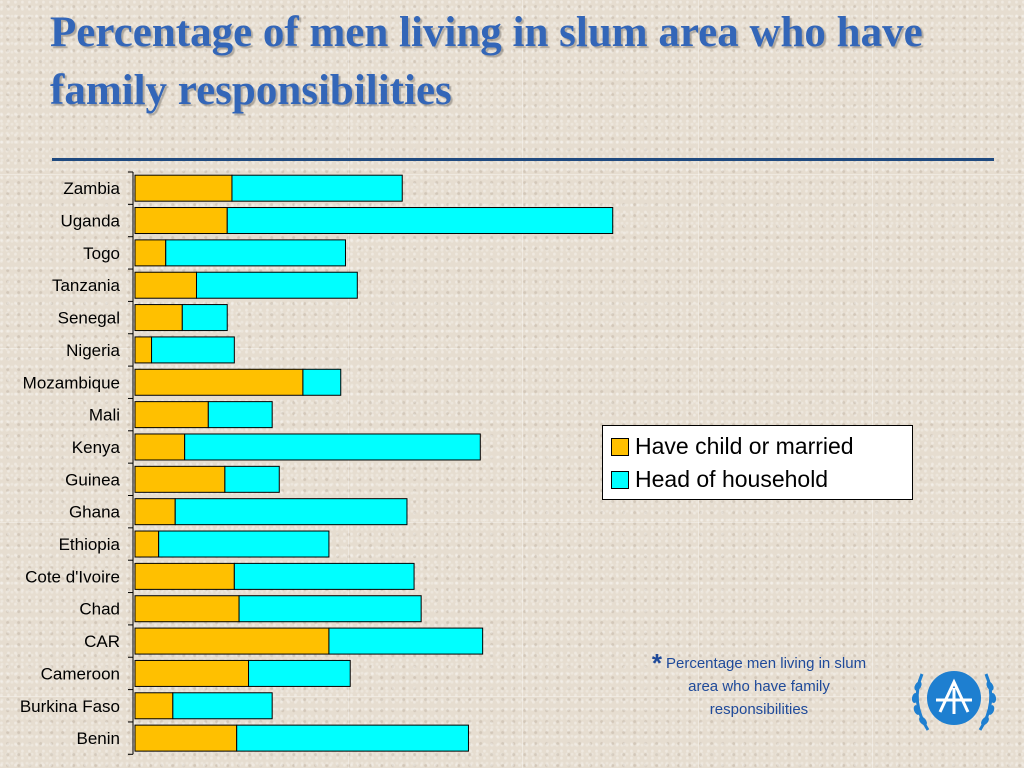 Image resolution: width=1024 pixels, height=768 pixels. I want to click on bar-senegal-have-child-or-married, so click(158, 318).